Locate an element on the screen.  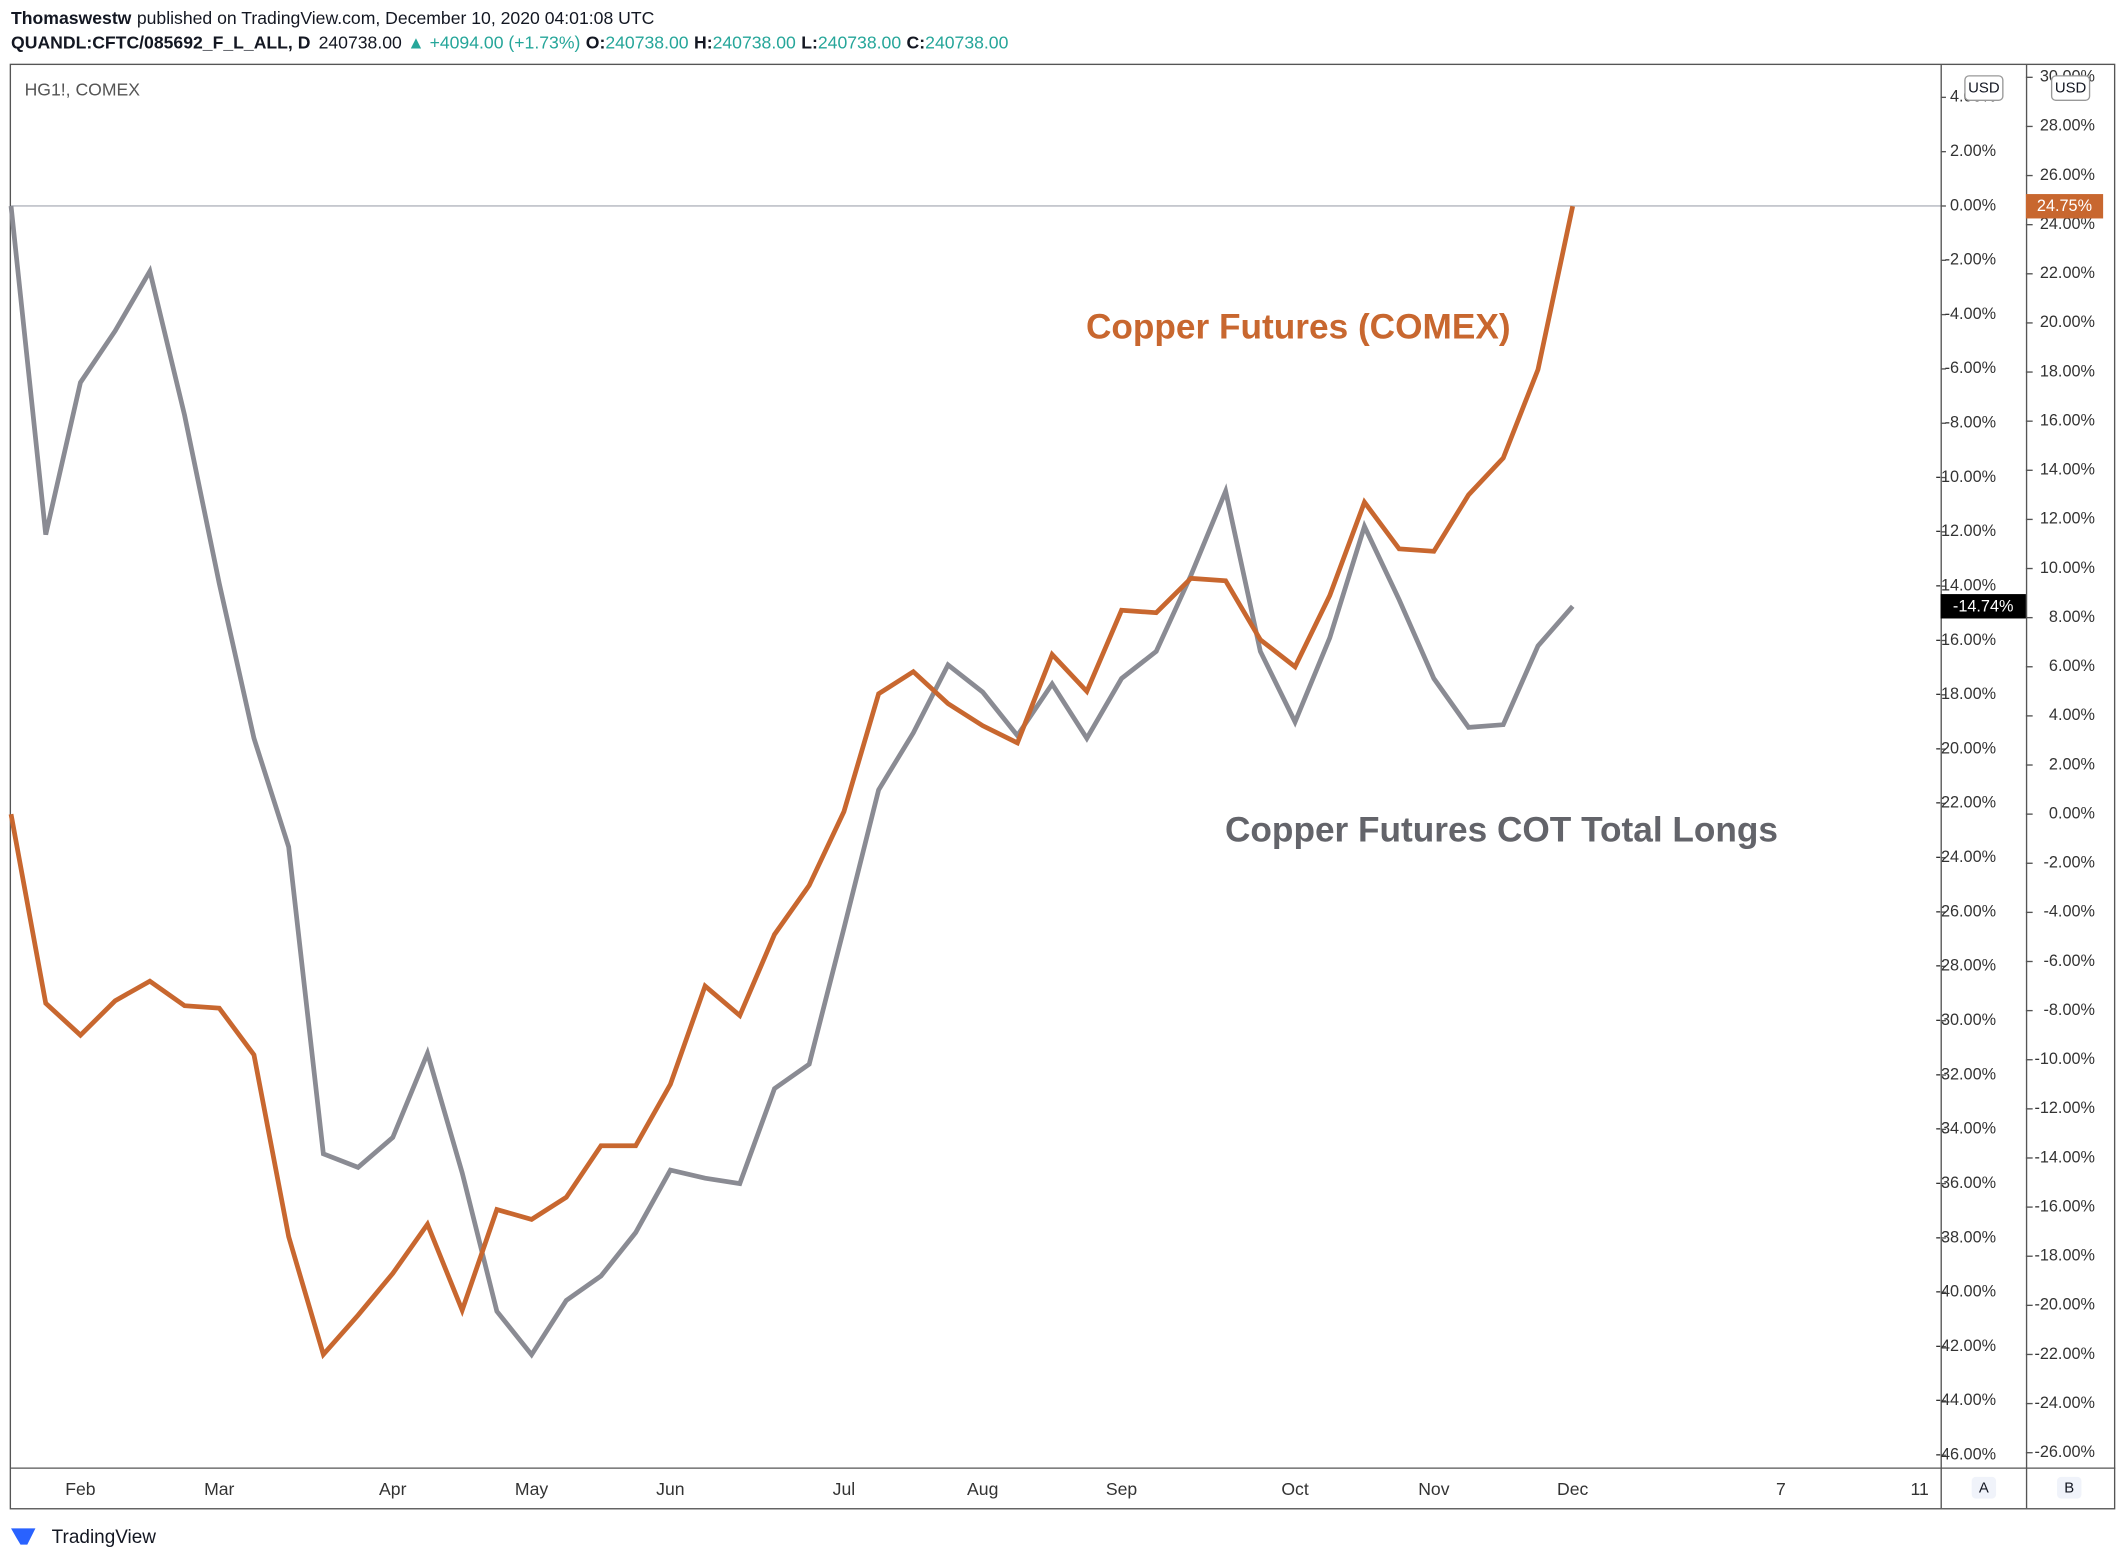
y2-scale-button: B is located at coordinates (2069, 1488).